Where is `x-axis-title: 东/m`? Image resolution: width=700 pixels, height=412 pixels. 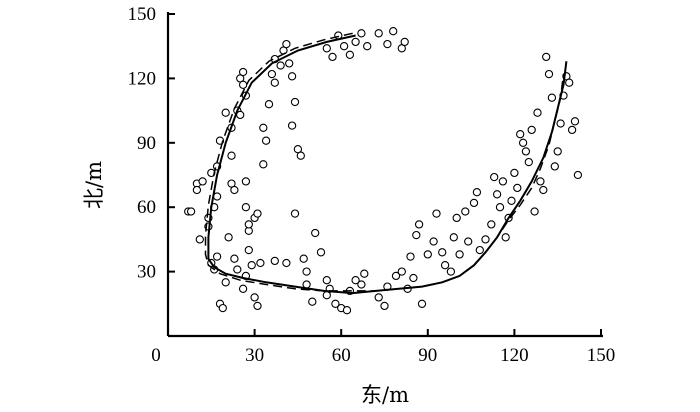 x-axis-title: 东/m is located at coordinates (385, 395).